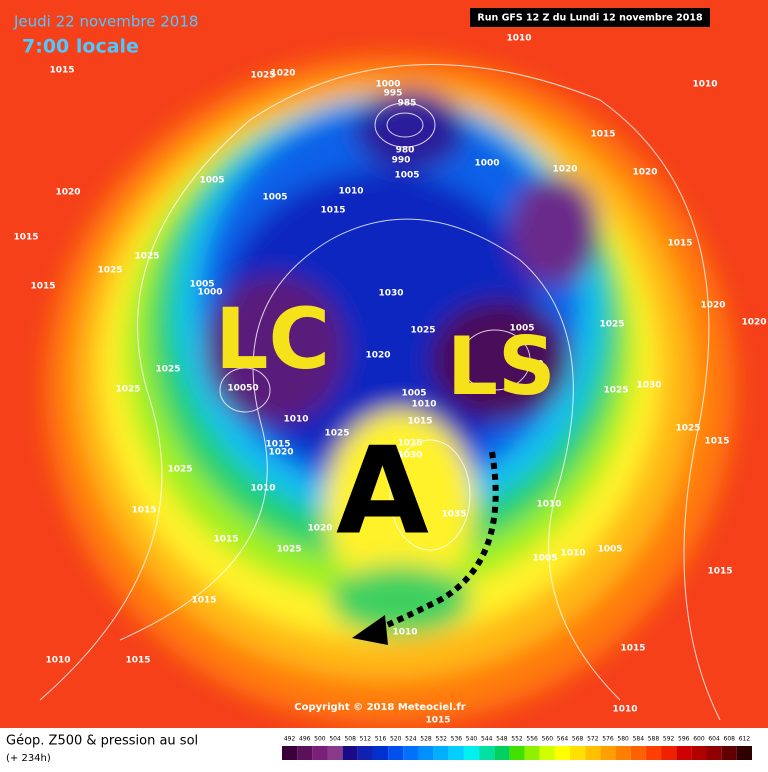 Image resolution: width=768 pixels, height=772 pixels. I want to click on scale-label: 516, so click(381, 739).